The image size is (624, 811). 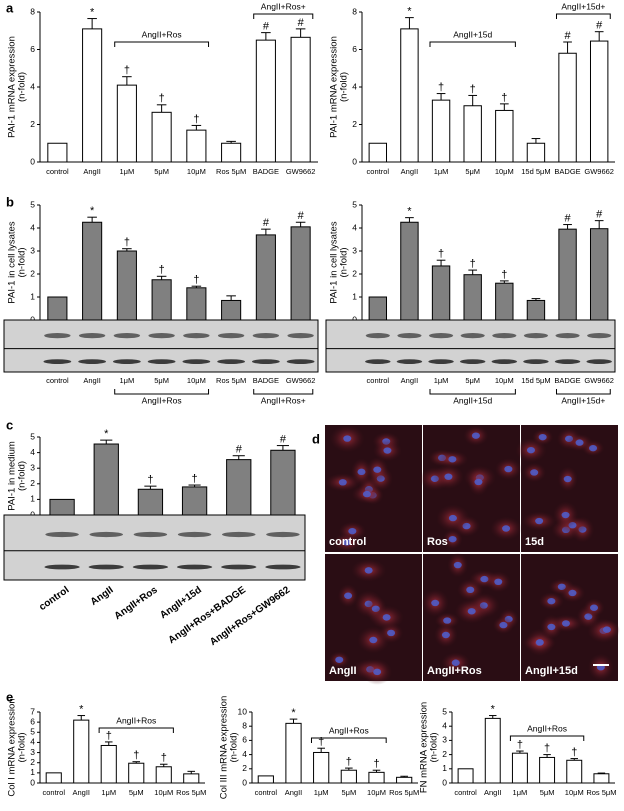 What do you see at coordinates (551, 671) in the screenshot?
I see `micrograph-label: AngII+15d` at bounding box center [551, 671].